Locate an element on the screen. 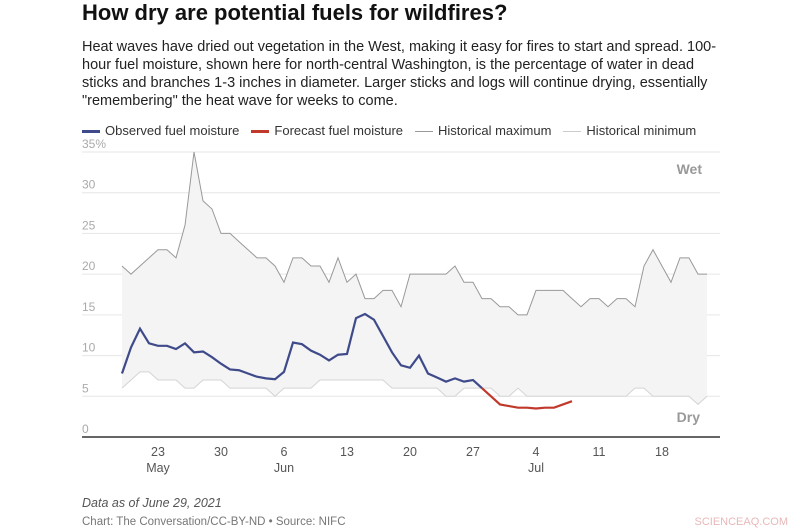  legend-forecast: Forecast fuel moisture is located at coordinates (327, 130).